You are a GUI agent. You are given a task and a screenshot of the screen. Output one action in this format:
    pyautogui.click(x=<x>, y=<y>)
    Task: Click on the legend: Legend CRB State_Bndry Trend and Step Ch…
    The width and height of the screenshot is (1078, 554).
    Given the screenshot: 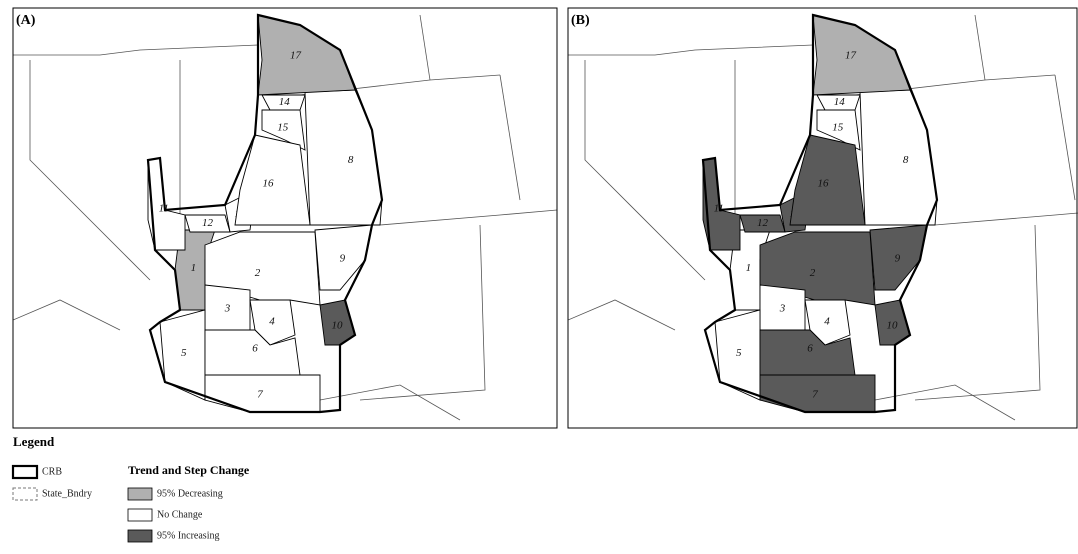 What is the action you would take?
    pyautogui.click(x=130, y=488)
    